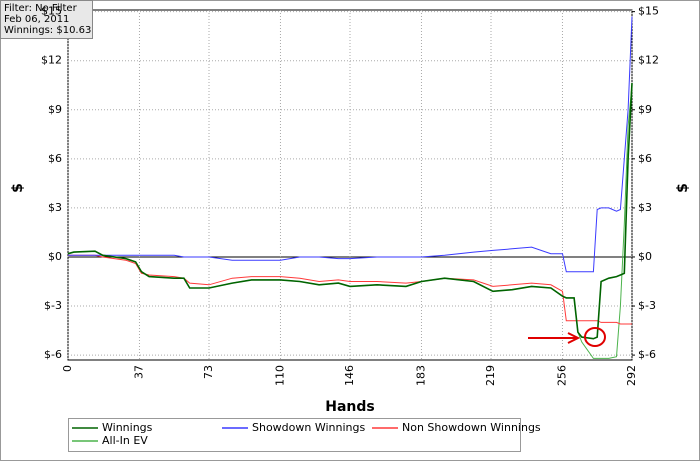 The width and height of the screenshot is (700, 461). What do you see at coordinates (55, 256) in the screenshot?
I see `y-tick-label: $0` at bounding box center [55, 256].